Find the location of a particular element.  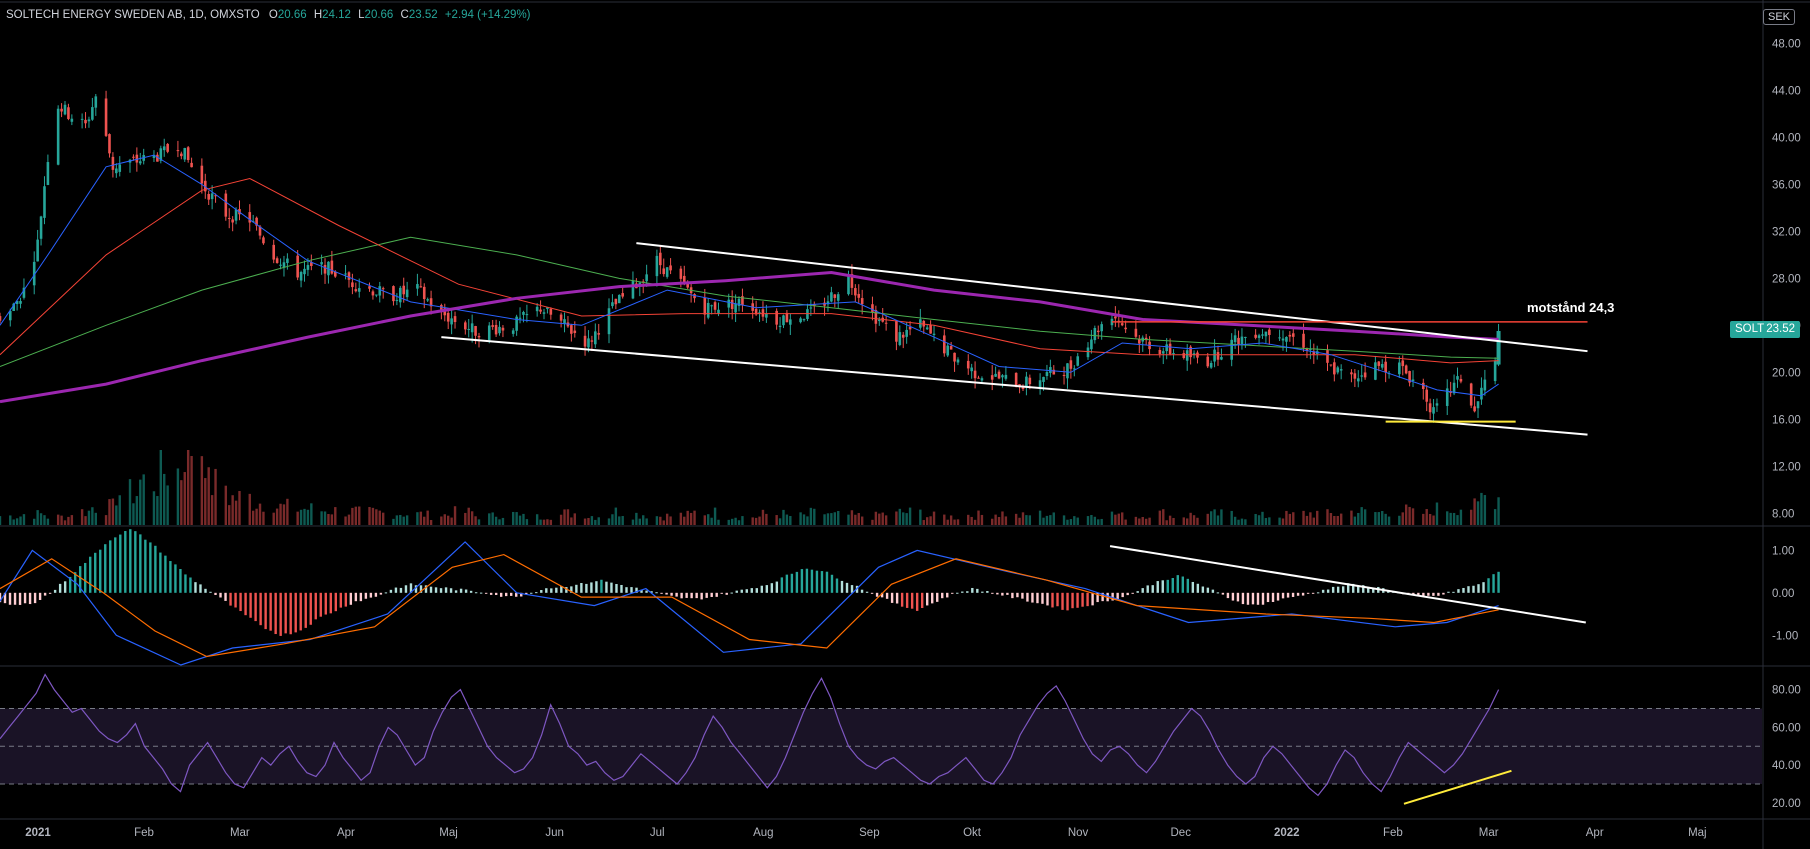

symbol-title: SOLTECH ENERGY SWEDEN AB, 1D, OMXSTO is located at coordinates (133, 15).